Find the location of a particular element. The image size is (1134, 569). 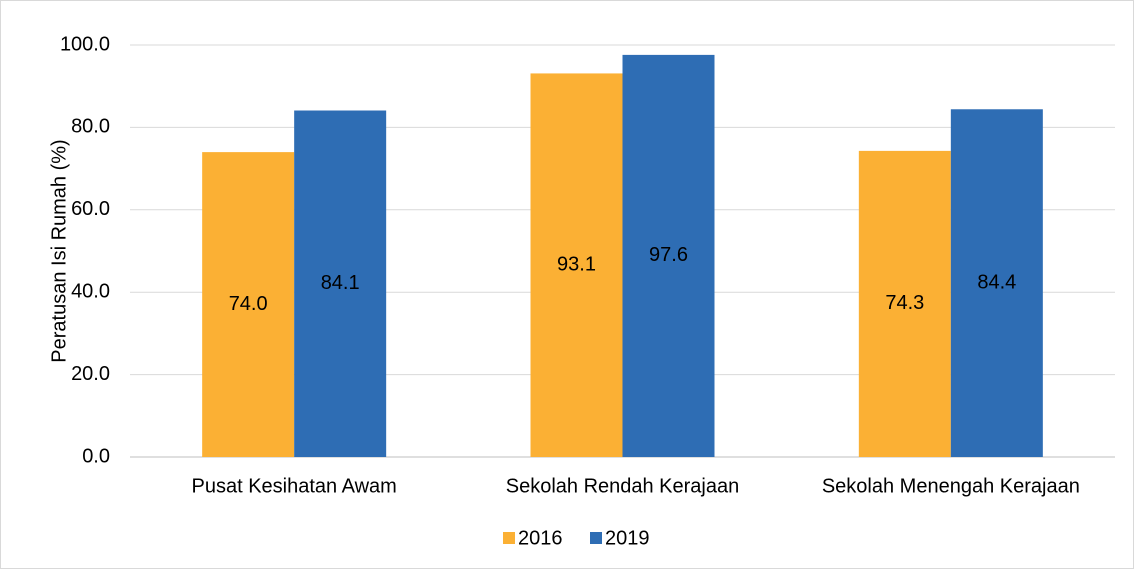

x-tick-label: Pusat Kesihatan Awam is located at coordinates (294, 486).